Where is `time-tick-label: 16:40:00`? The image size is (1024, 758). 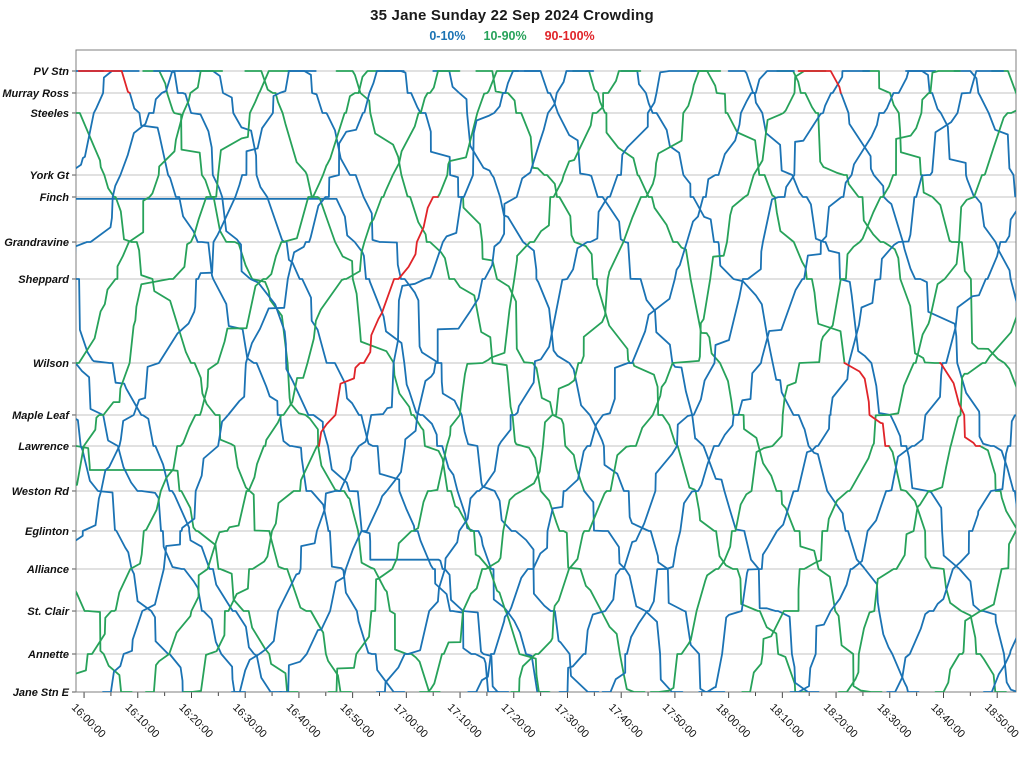
time-tick-label: 16:40:00 is located at coordinates (303, 721).